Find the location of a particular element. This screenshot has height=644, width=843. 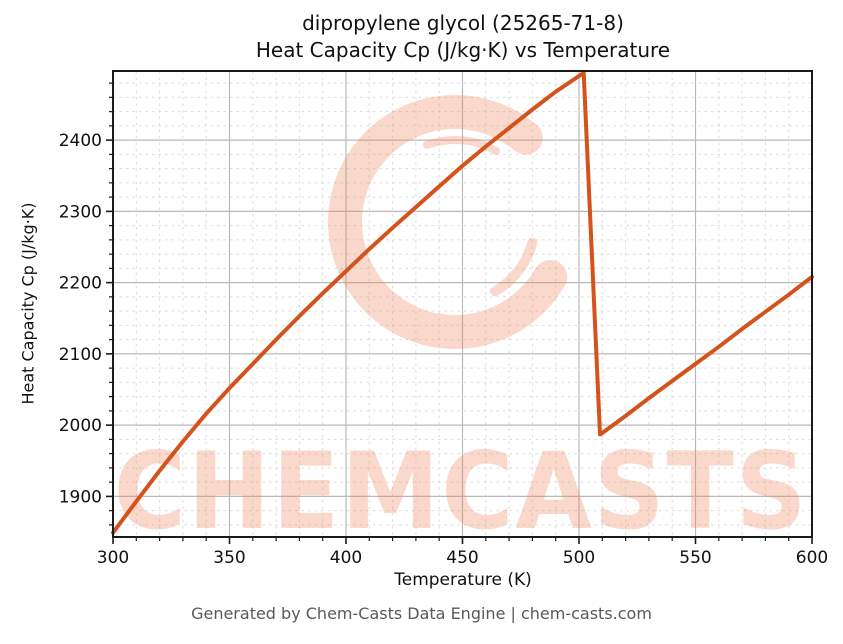

y-tick-label: 2100 is located at coordinates (80, 355).